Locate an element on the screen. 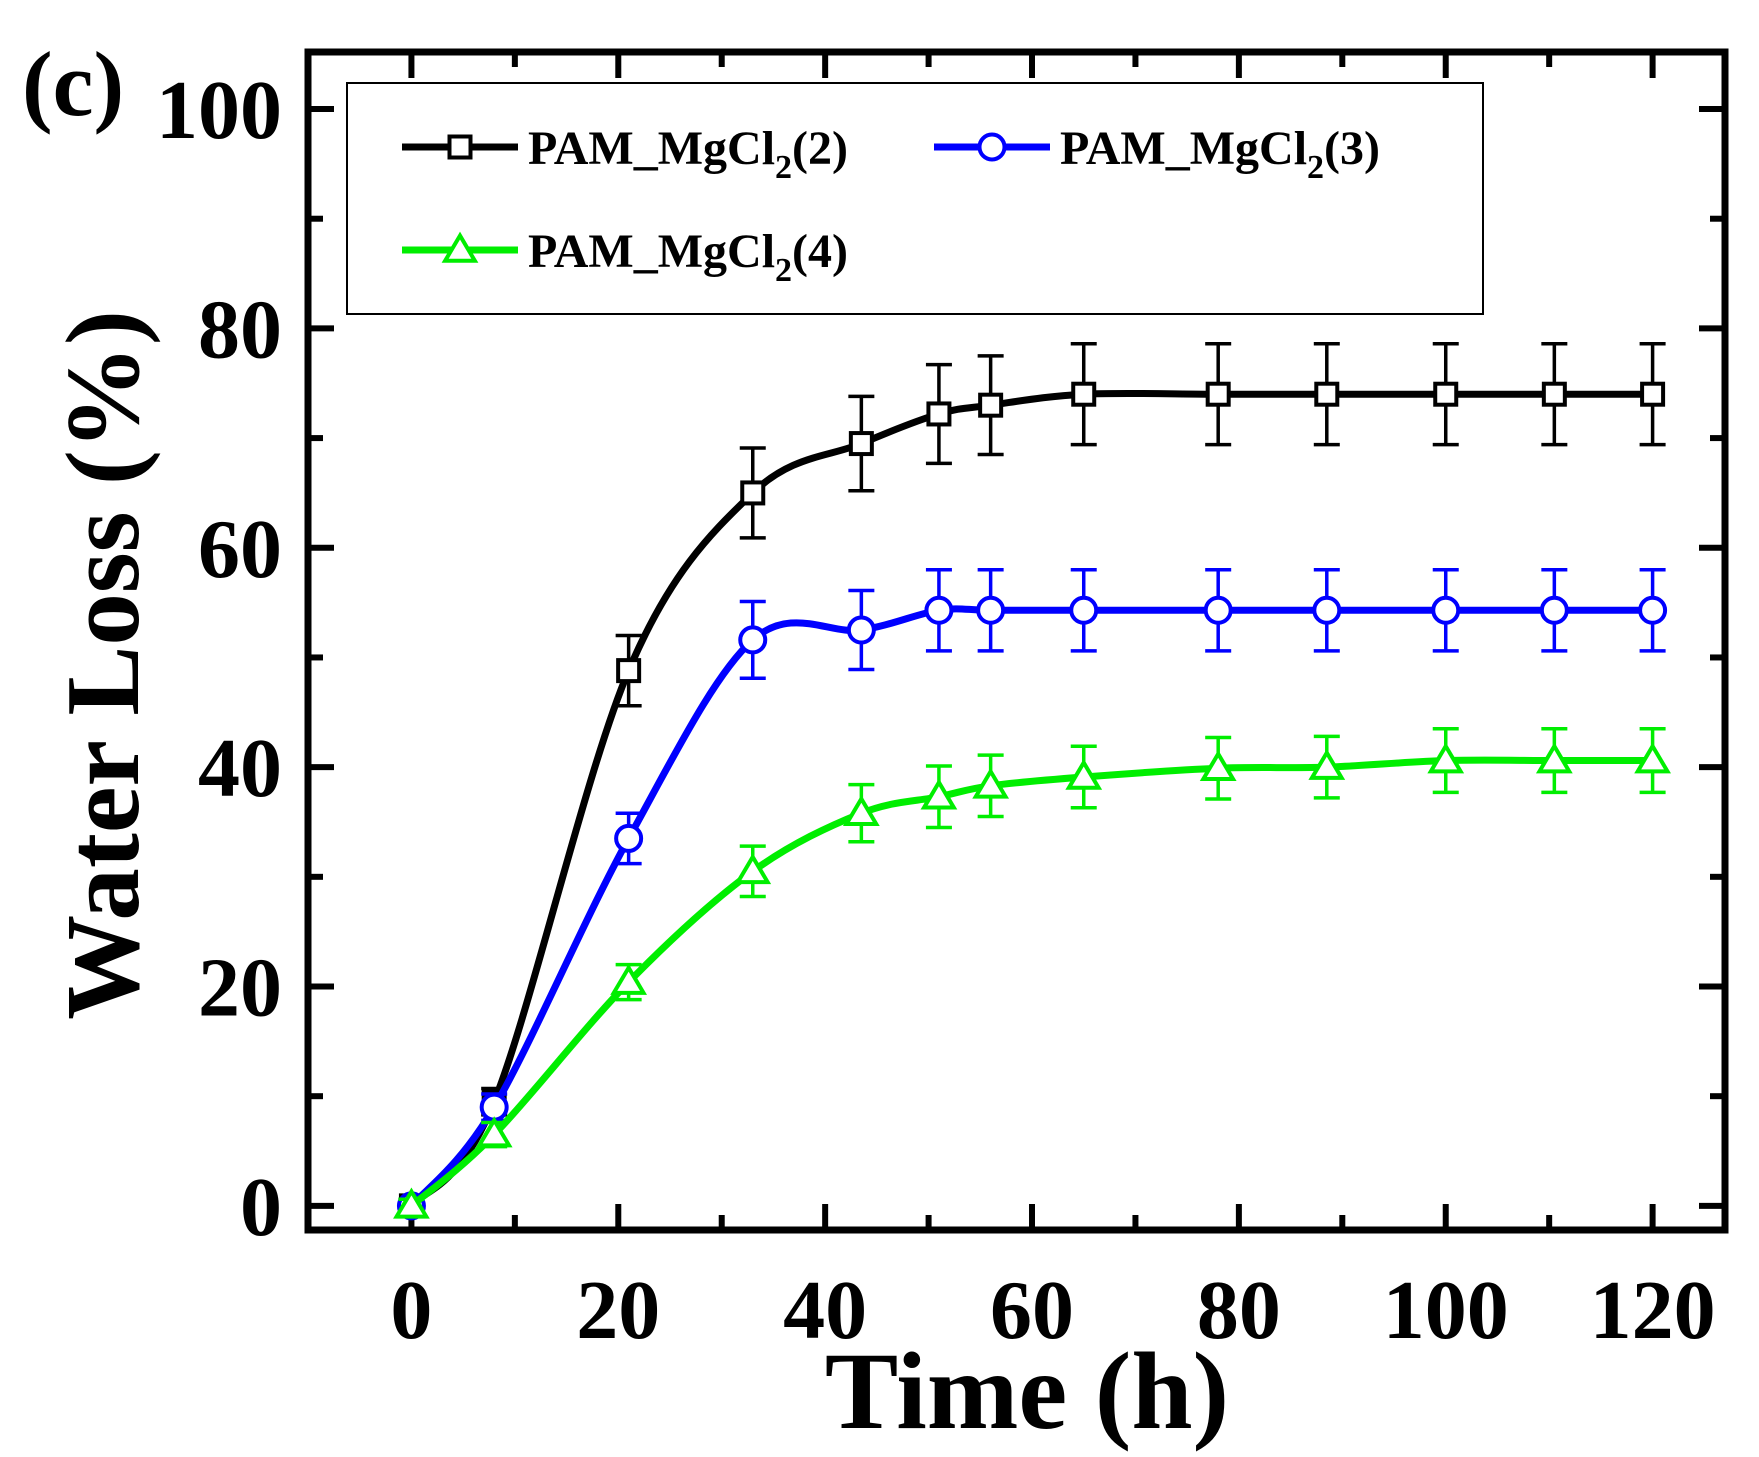 Image resolution: width=1759 pixels, height=1457 pixels. y-tick-label: 100 is located at coordinates (219, 110).